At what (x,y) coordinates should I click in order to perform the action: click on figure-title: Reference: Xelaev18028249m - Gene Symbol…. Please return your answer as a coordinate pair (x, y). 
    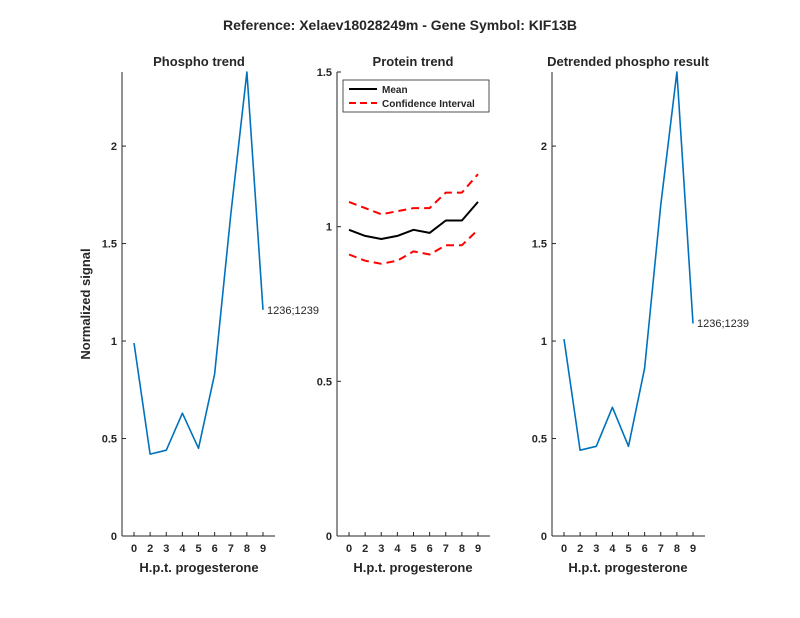
    Looking at the image, I should click on (400, 25).